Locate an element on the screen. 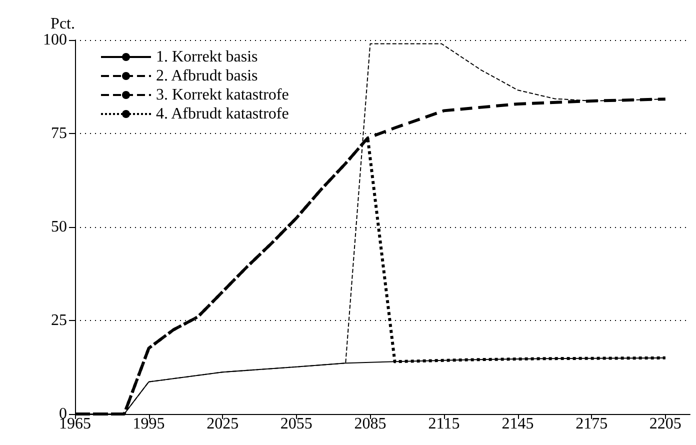 This screenshot has width=696, height=445. y-tick-label: 25 is located at coordinates (59, 320).